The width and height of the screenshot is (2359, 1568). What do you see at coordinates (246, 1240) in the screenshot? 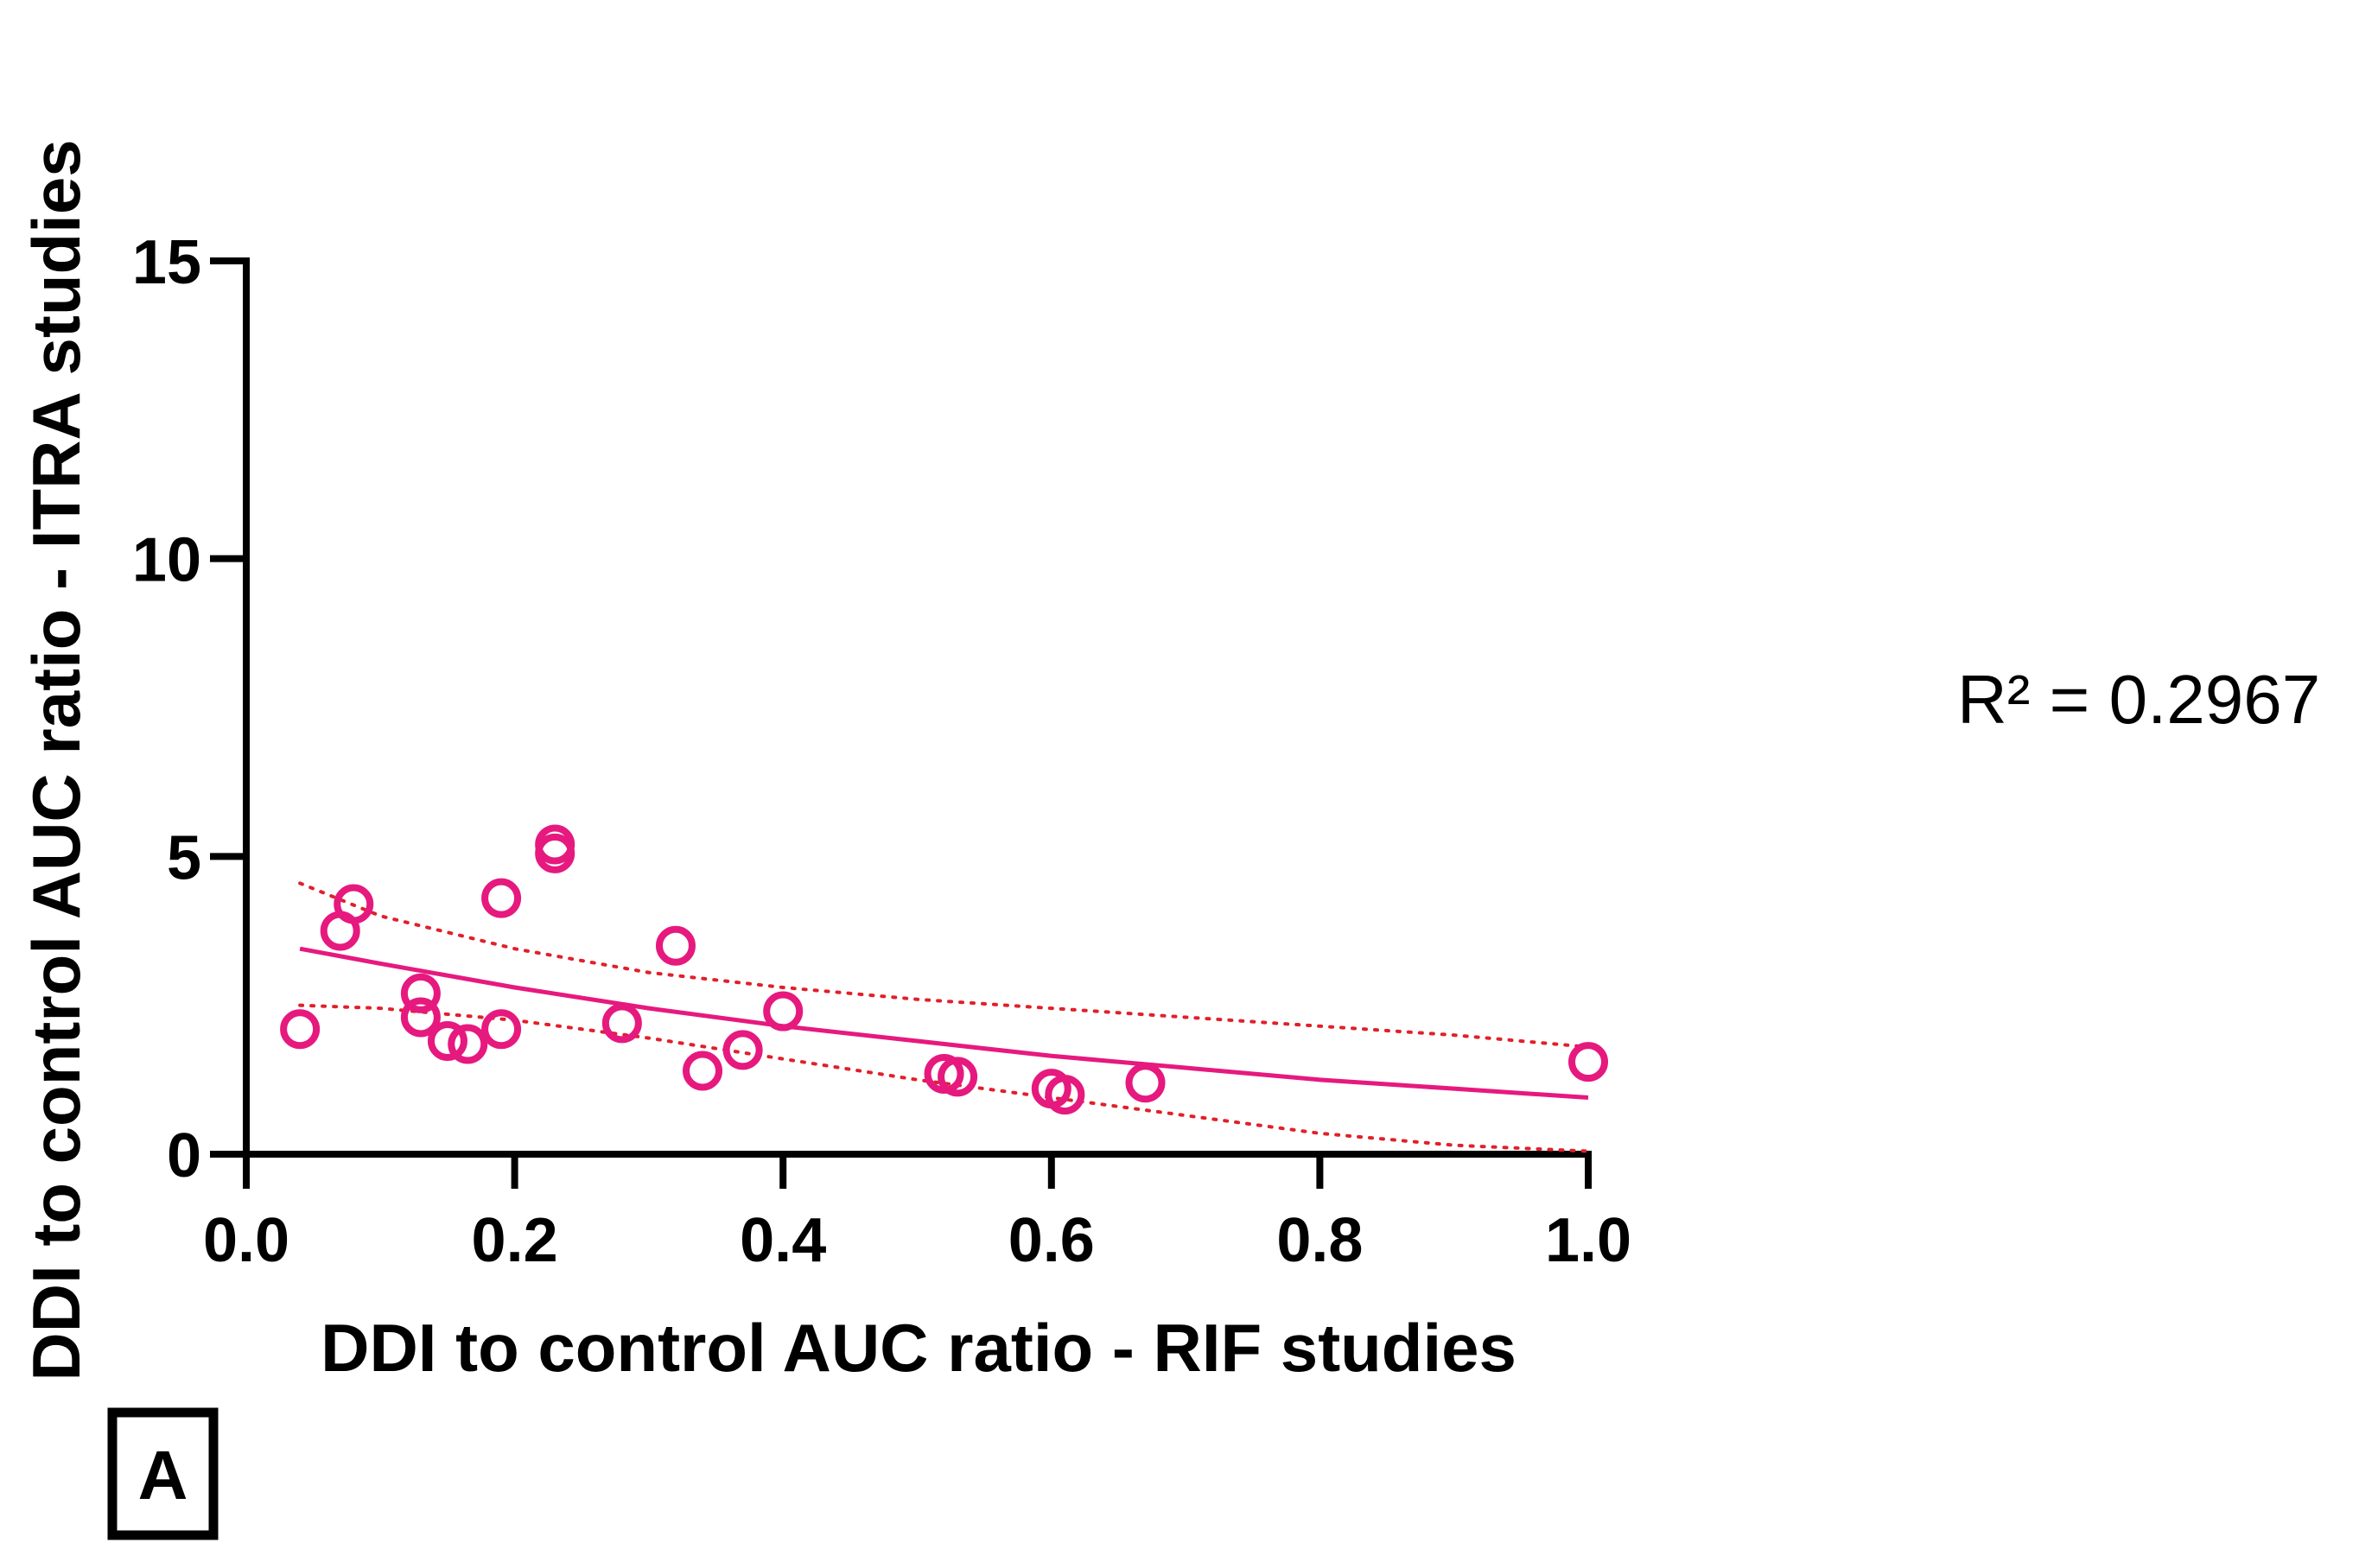
I see `x-tick-label: 0.0` at bounding box center [246, 1240].